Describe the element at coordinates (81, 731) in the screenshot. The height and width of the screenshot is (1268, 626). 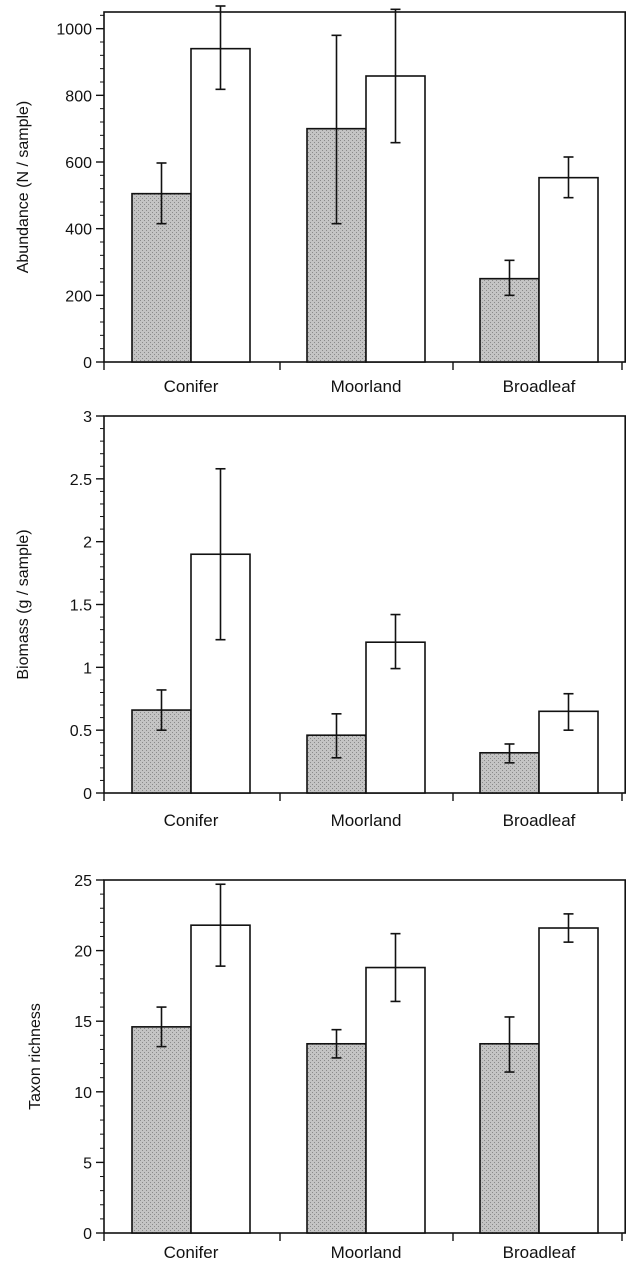
I see `y-tick-label: 0.5` at that location.